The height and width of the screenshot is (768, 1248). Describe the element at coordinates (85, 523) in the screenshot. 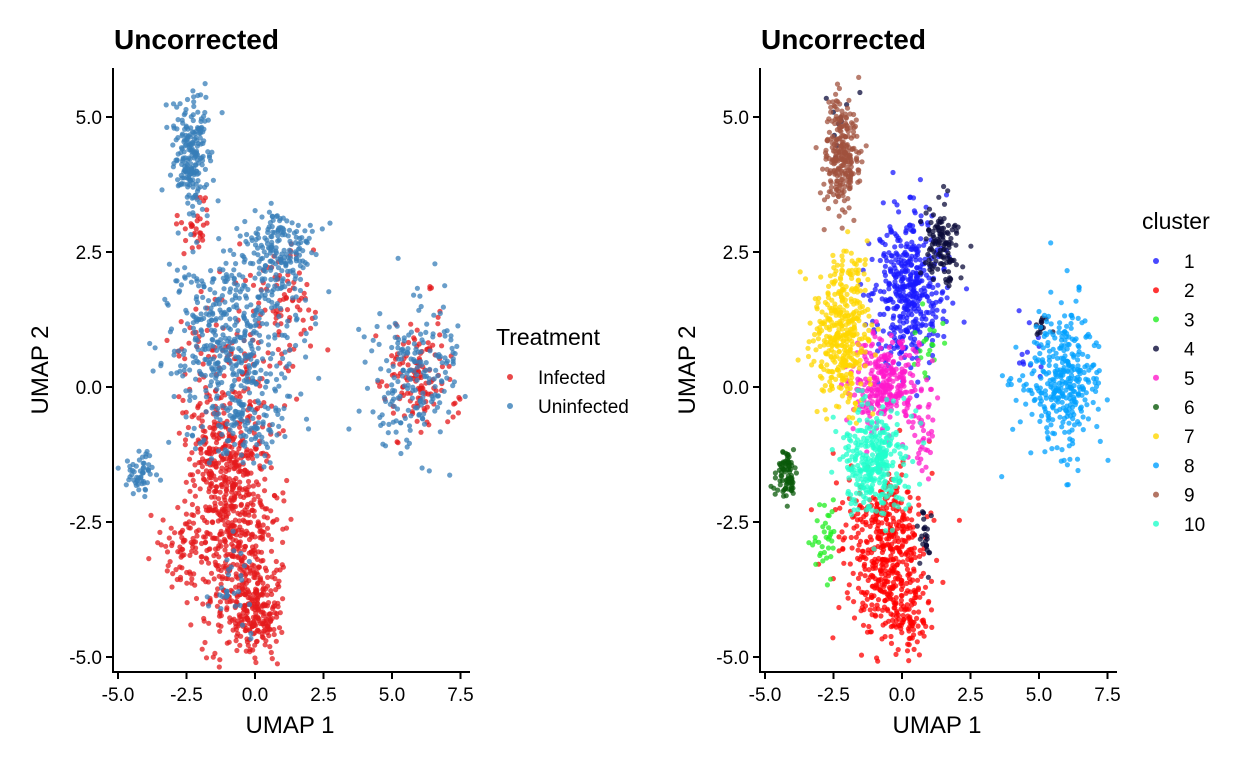

I see `y-tick-label: -2.5` at that location.